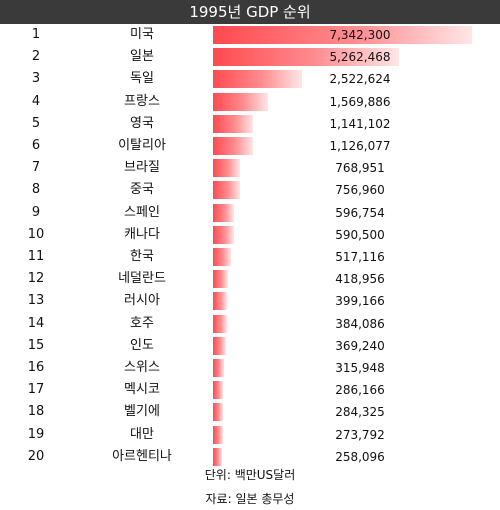 Image resolution: width=500 pixels, height=510 pixels. I want to click on chart-row: 20 아르헨티나 258,096, so click(250, 457).